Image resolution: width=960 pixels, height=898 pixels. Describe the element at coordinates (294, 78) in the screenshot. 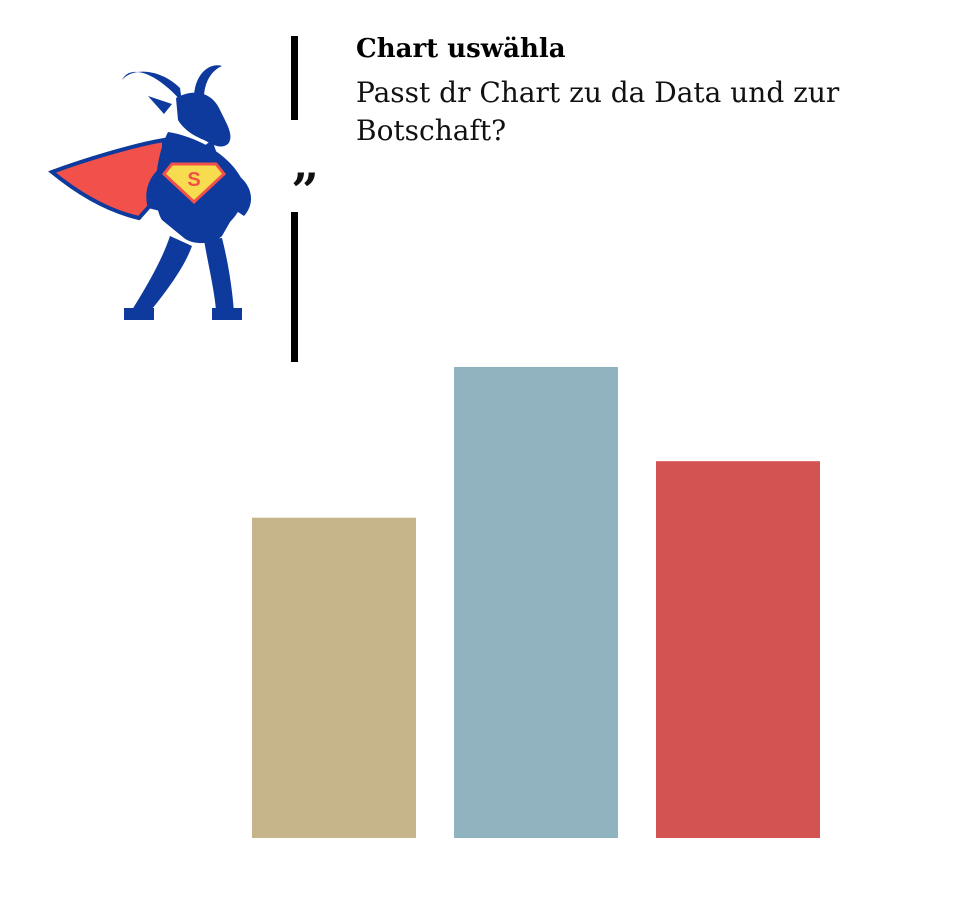

I see `quote-divider-top` at that location.